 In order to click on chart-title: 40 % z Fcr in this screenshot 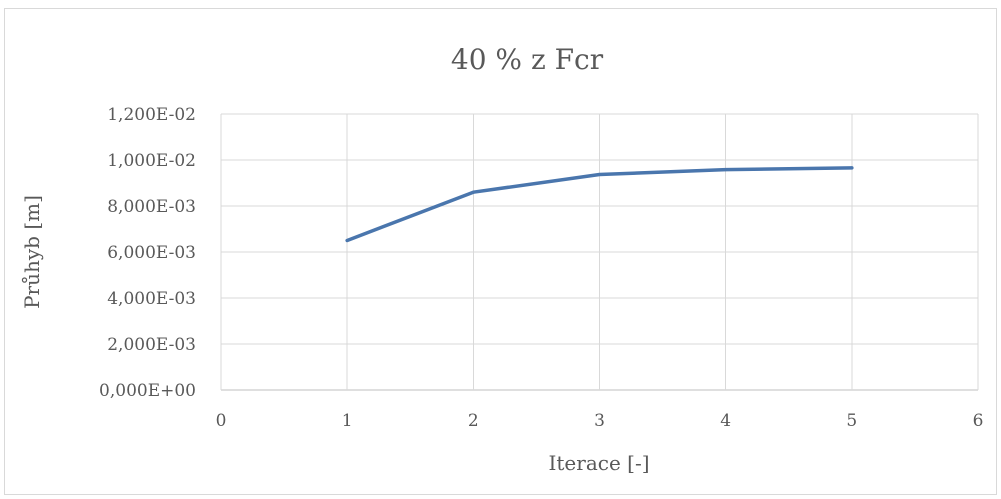, I will do `click(527, 59)`.